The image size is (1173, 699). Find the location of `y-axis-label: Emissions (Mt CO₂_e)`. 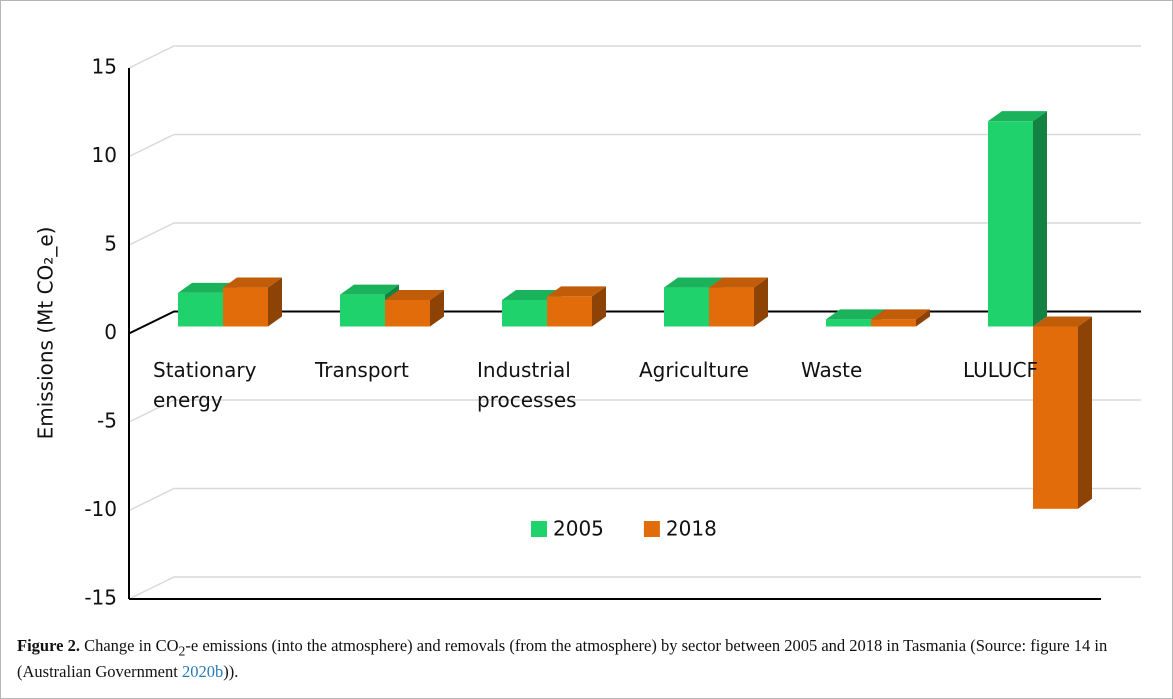

y-axis-label: Emissions (Mt CO₂_e) is located at coordinates (46, 333).